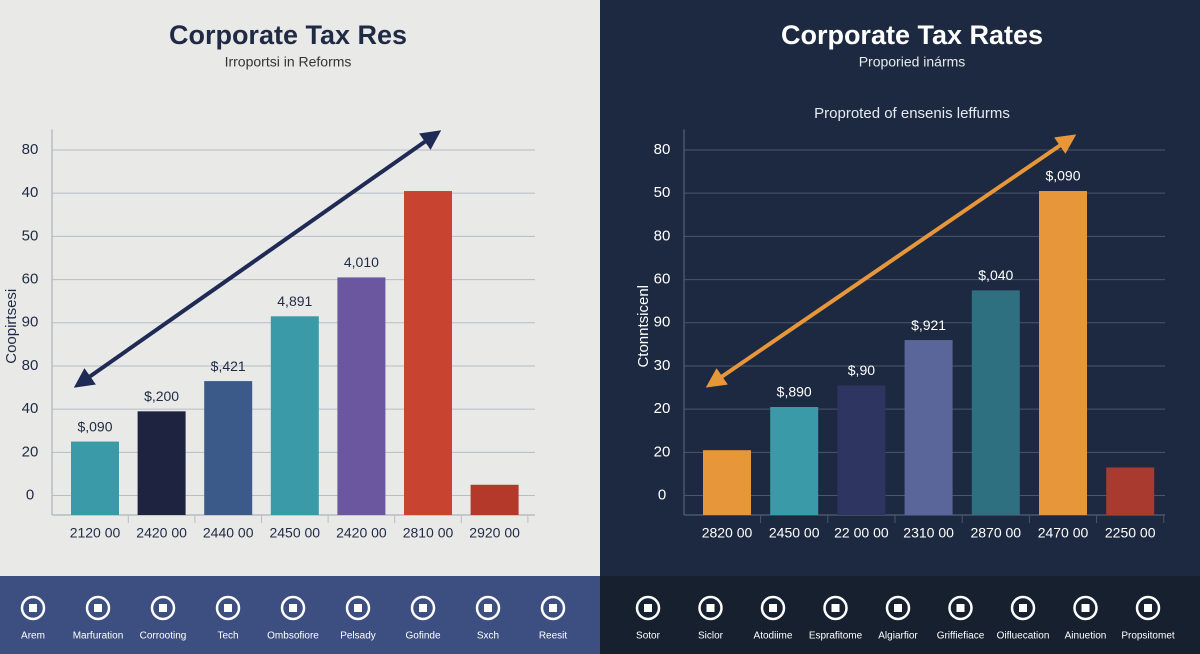 Image resolution: width=1200 pixels, height=654 pixels. Describe the element at coordinates (912, 113) in the screenshot. I see `annotation: Proproted of ensenis leffurms` at that location.